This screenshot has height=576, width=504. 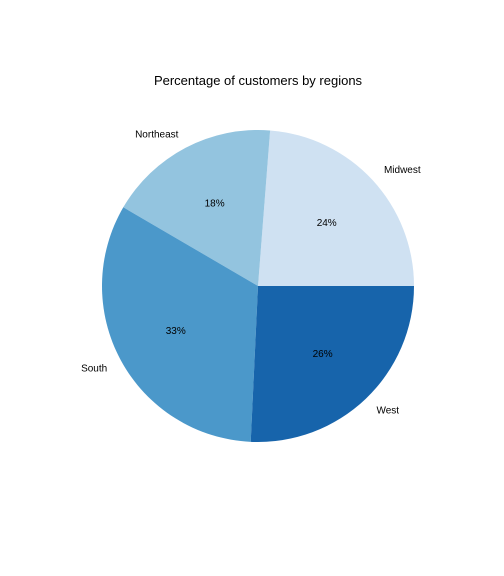 What do you see at coordinates (94, 368) in the screenshot?
I see `slice-label-south: South` at bounding box center [94, 368].